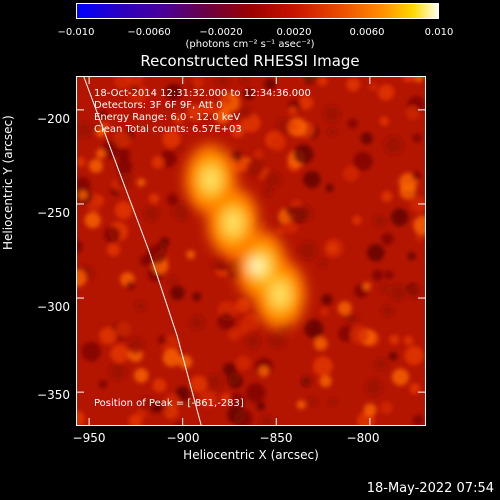 The height and width of the screenshot is (500, 500). I want to click on source-emission, so click(210, 179).